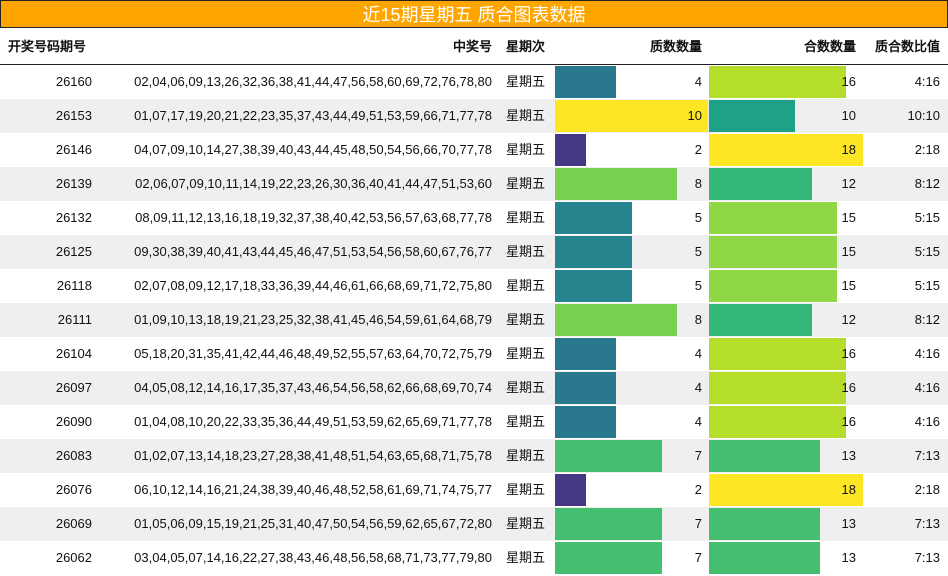 The width and height of the screenshot is (948, 576). Describe the element at coordinates (74, 285) in the screenshot. I see `period: 26118` at that location.